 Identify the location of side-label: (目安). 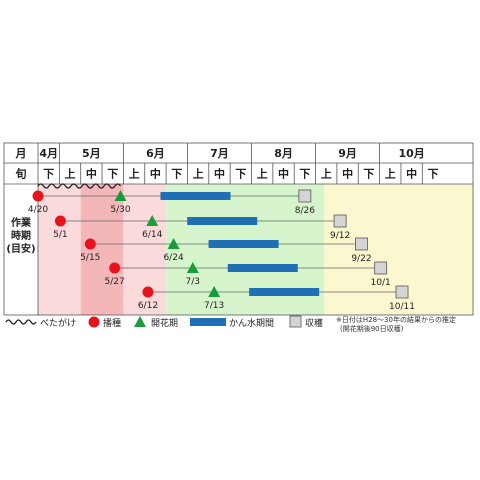
(20, 248).